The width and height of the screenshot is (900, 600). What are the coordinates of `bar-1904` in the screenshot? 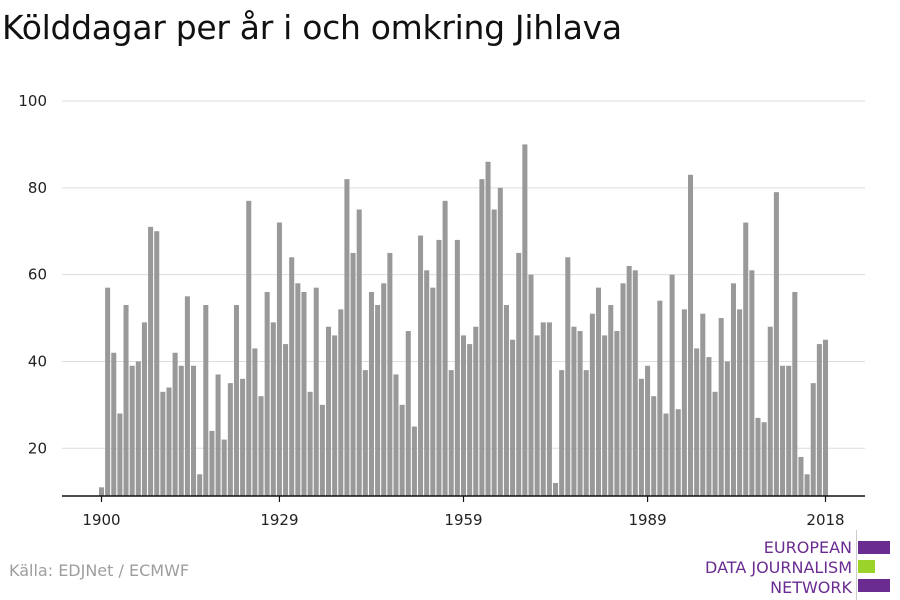 It's located at (126, 400).